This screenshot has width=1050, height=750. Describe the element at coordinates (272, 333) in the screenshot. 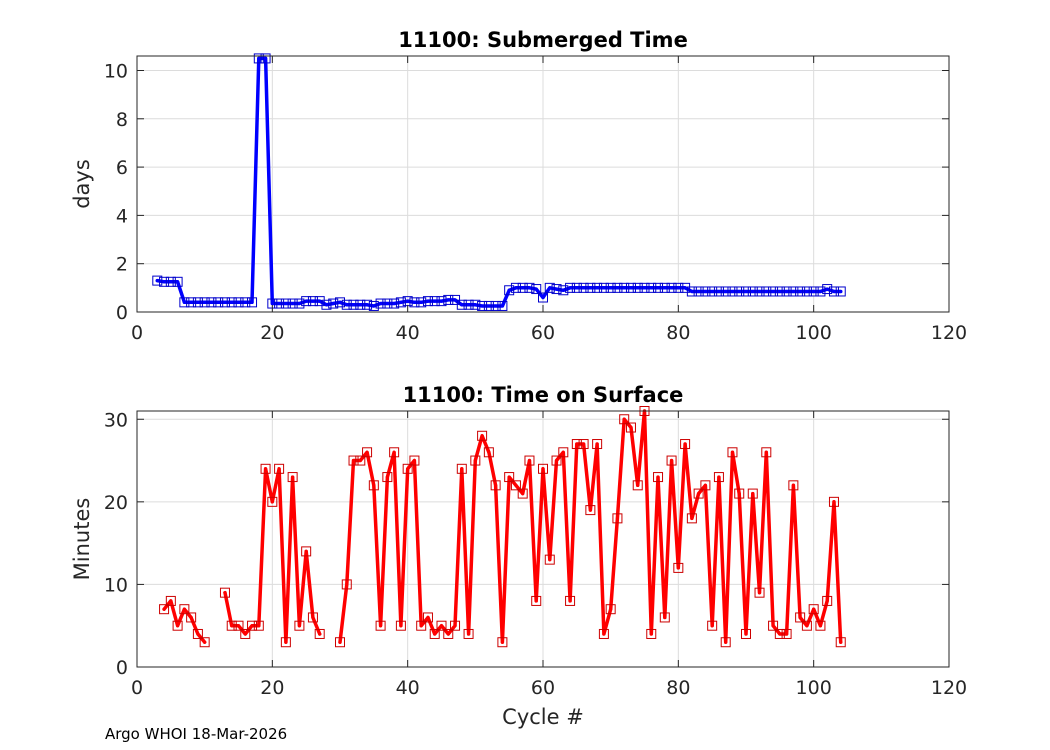

I see `x-tick-label: 20` at that location.